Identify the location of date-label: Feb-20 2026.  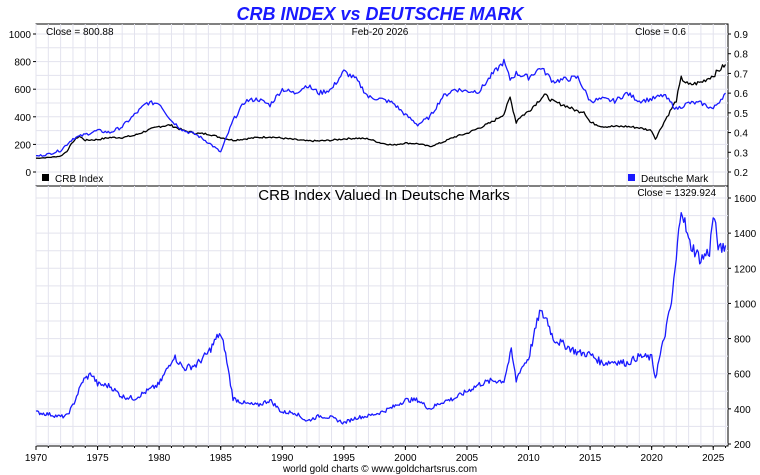
(380, 32).